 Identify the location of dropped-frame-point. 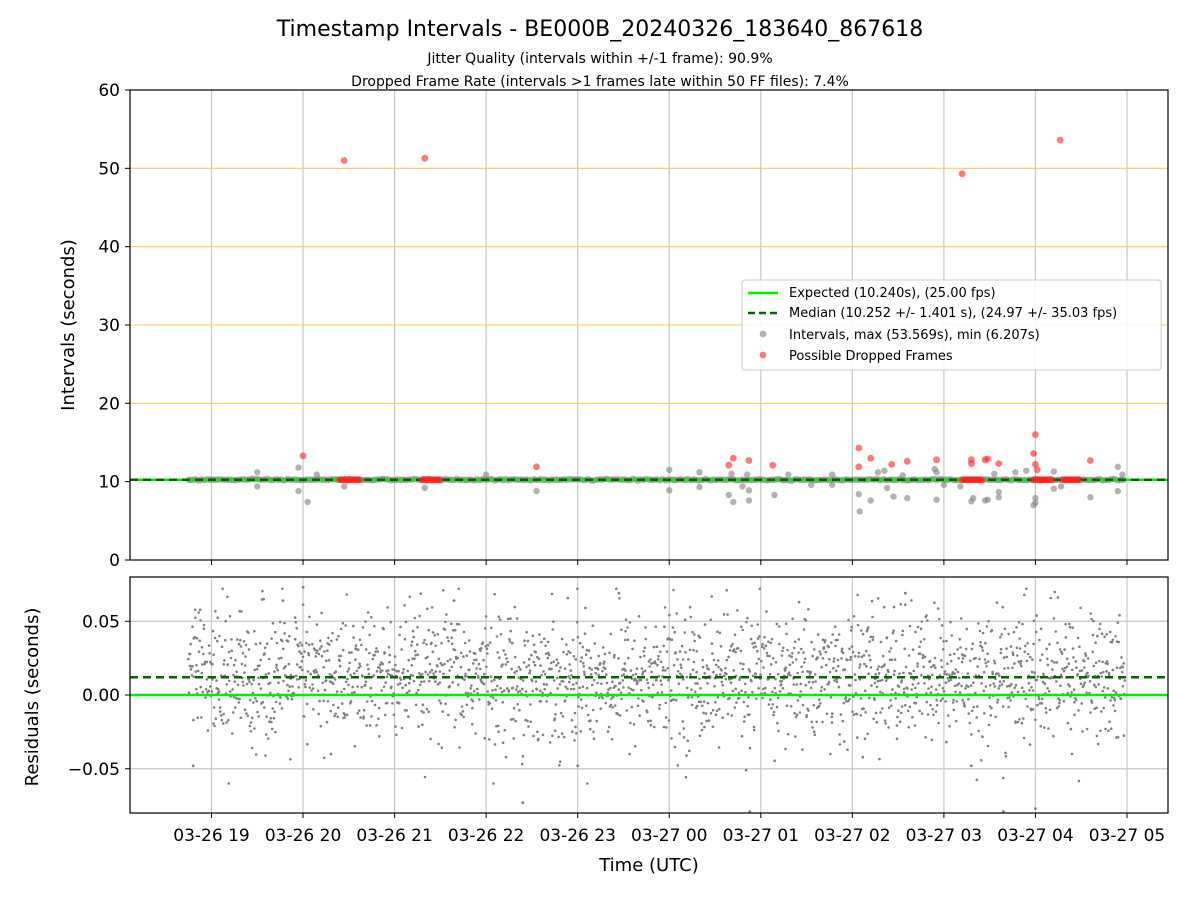
(988, 459).